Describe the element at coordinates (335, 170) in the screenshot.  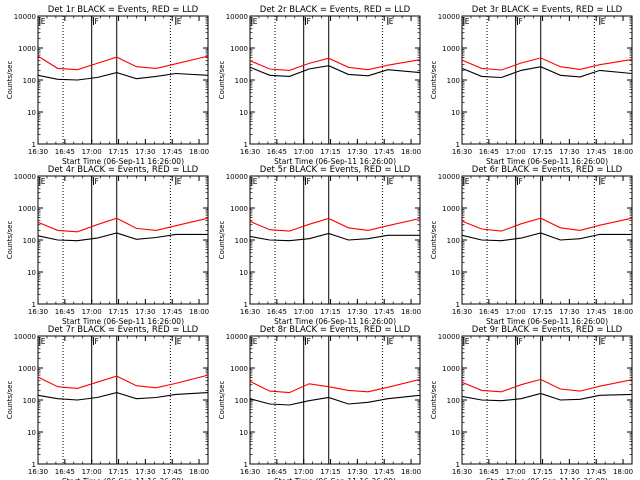
I see `panel-title: Det 5r BLACK = Events, RED = LLD` at that location.